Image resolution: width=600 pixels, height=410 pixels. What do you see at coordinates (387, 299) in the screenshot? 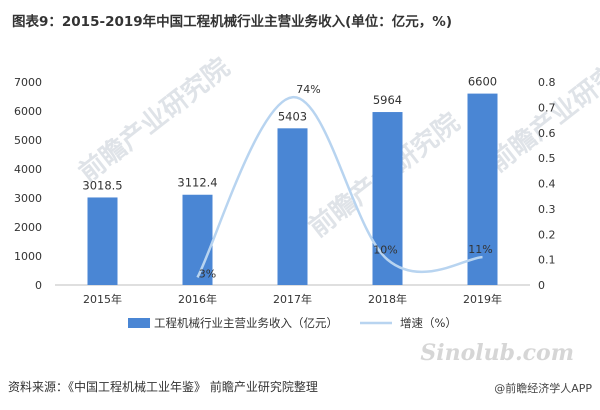
I see `x-tick-label: 2018年` at bounding box center [387, 299].